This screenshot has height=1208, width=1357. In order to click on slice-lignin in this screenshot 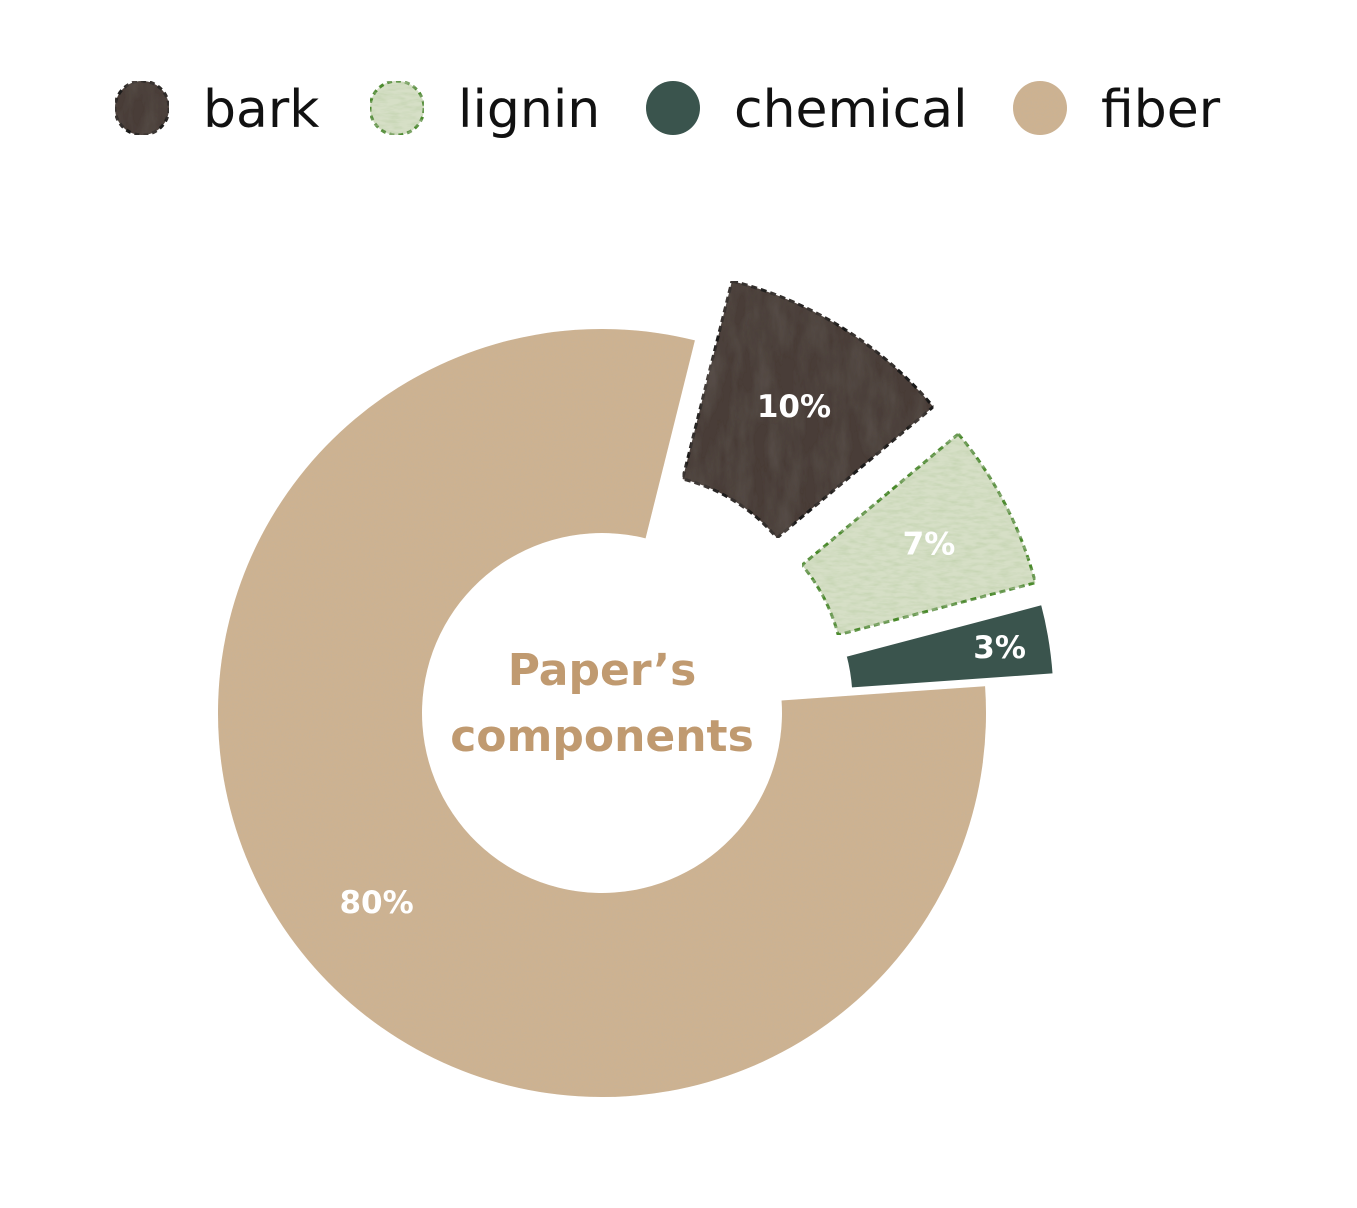, I will do `click(918, 534)`.